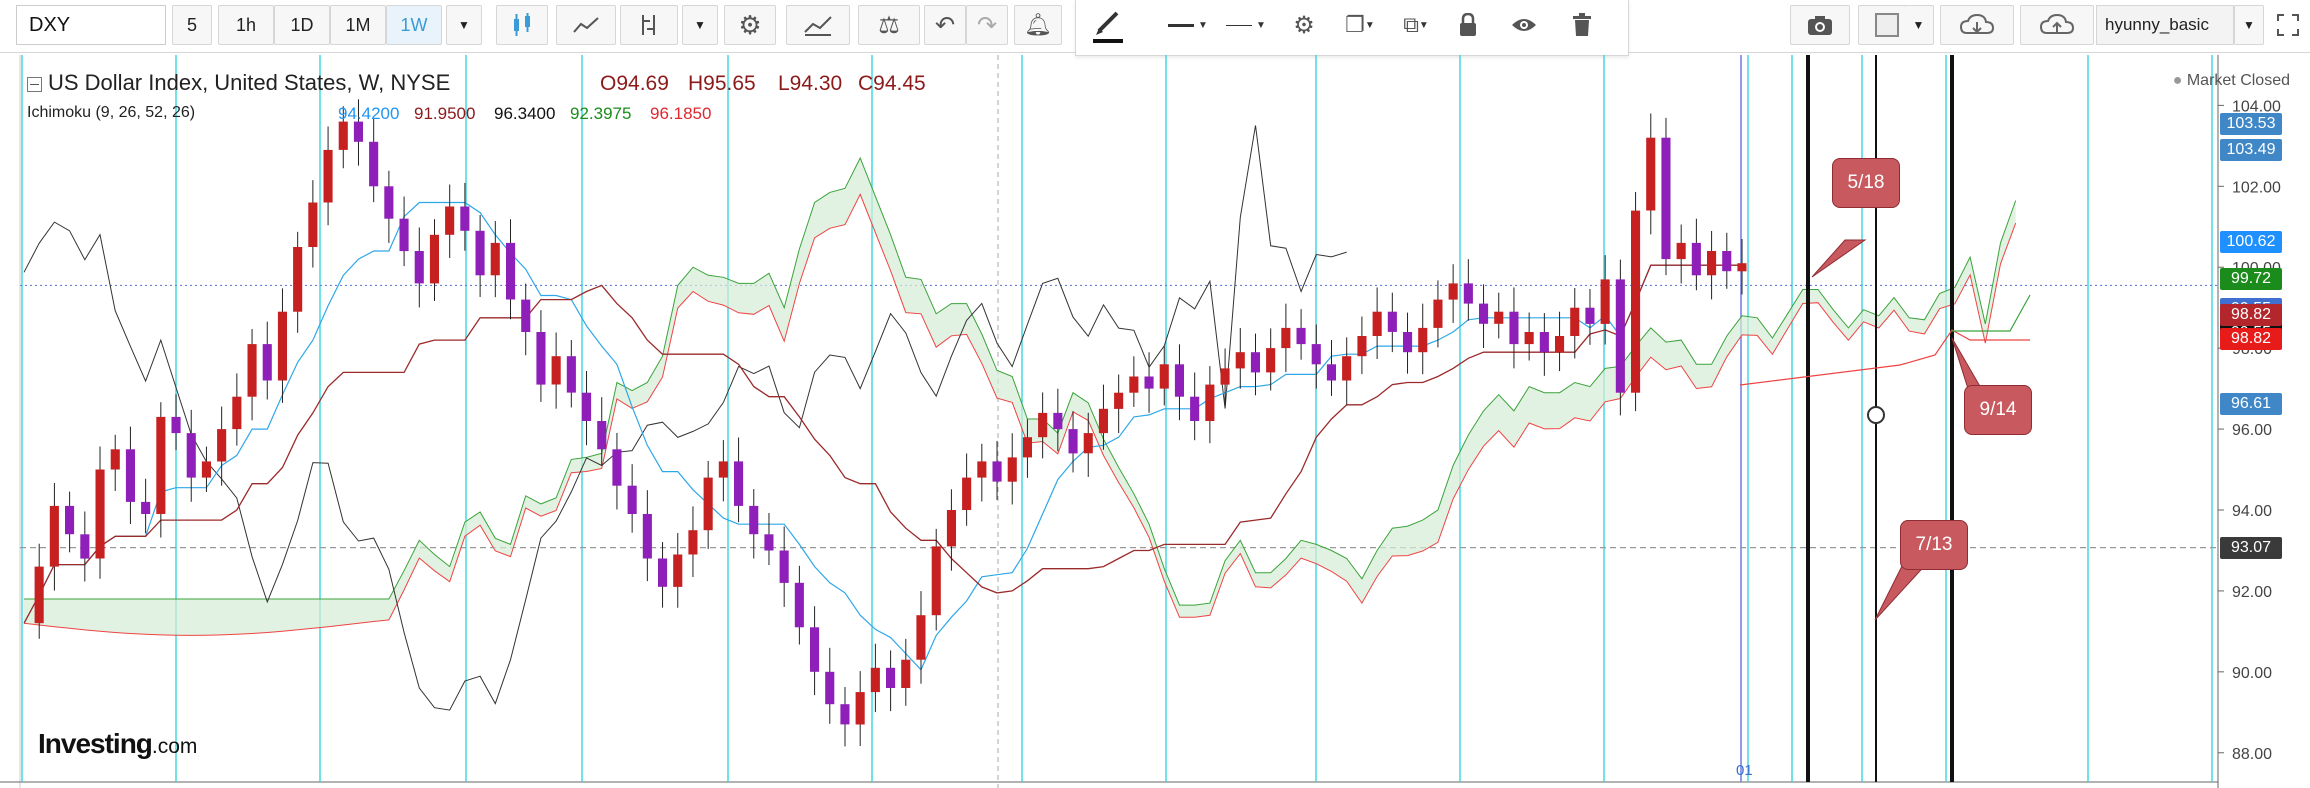  I want to click on compare-icon, so click(648, 25).